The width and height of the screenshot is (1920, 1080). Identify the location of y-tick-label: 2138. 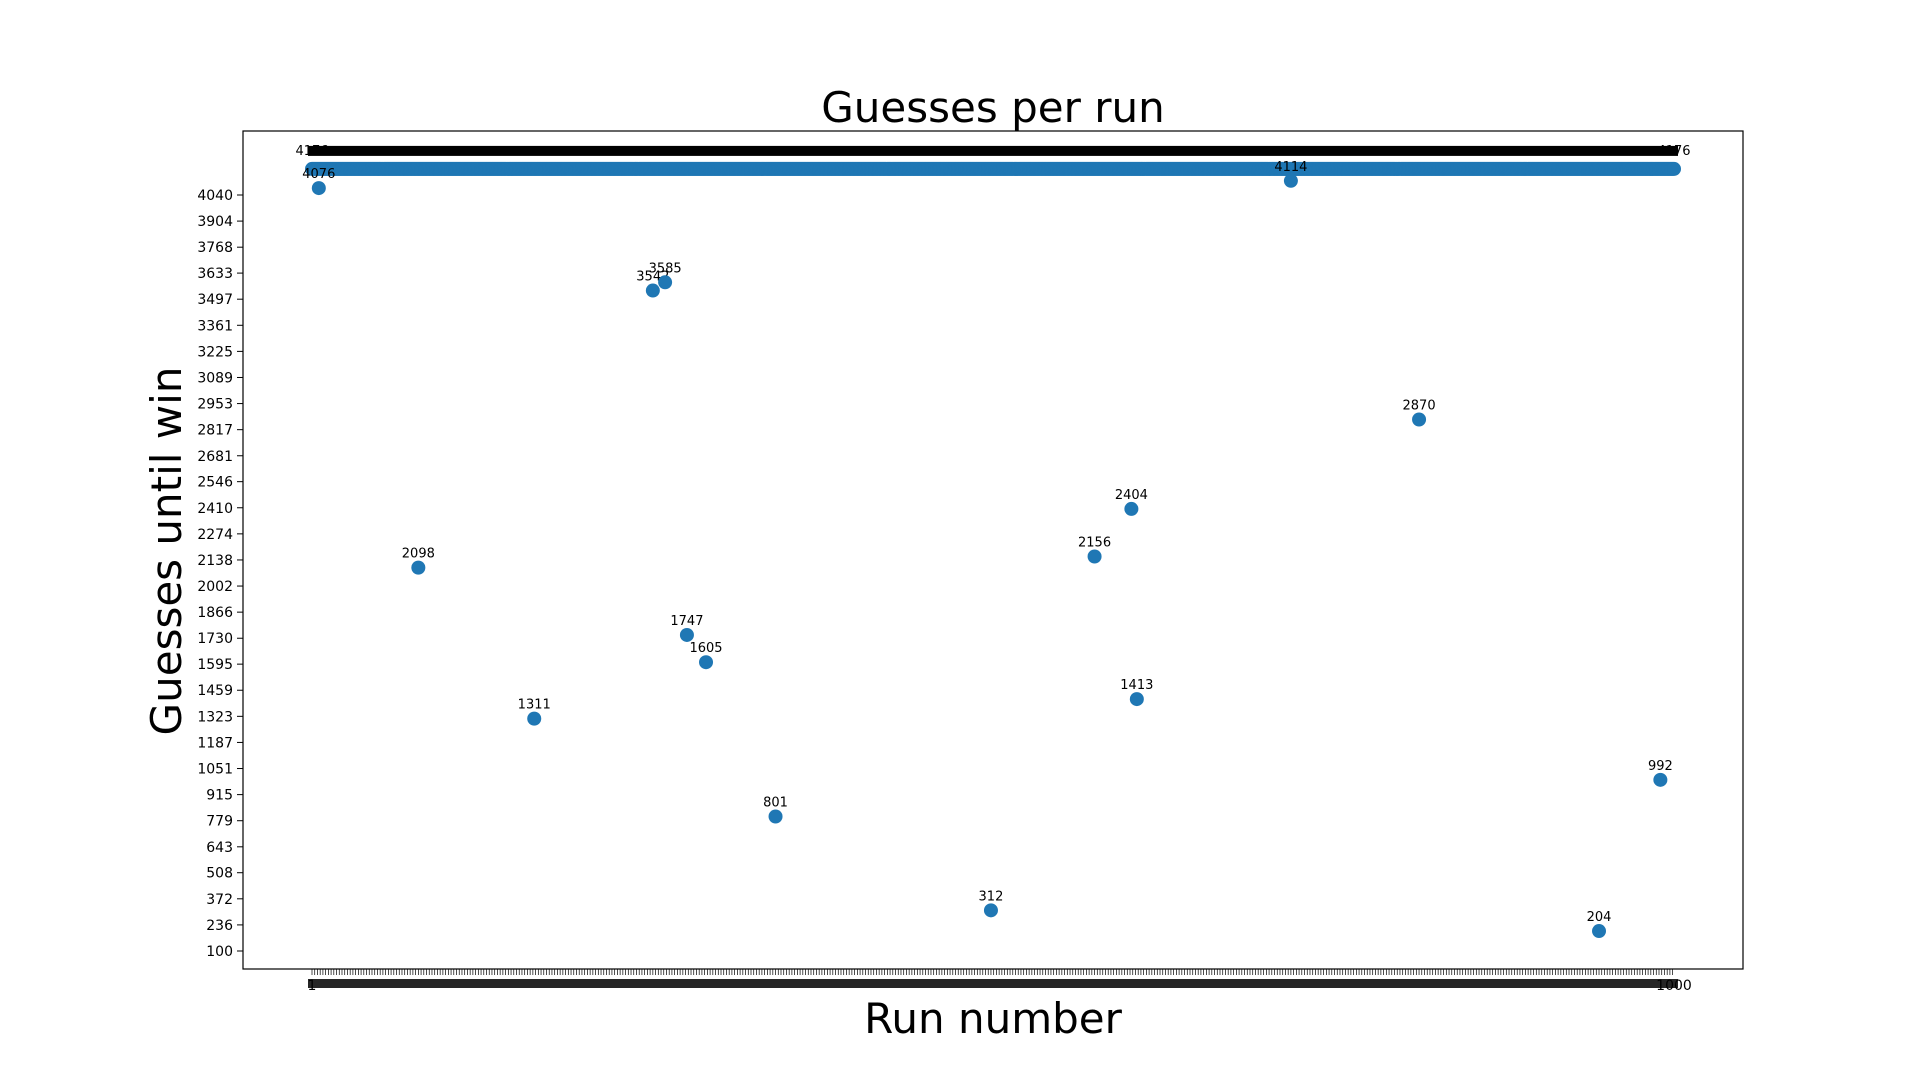
(215, 561).